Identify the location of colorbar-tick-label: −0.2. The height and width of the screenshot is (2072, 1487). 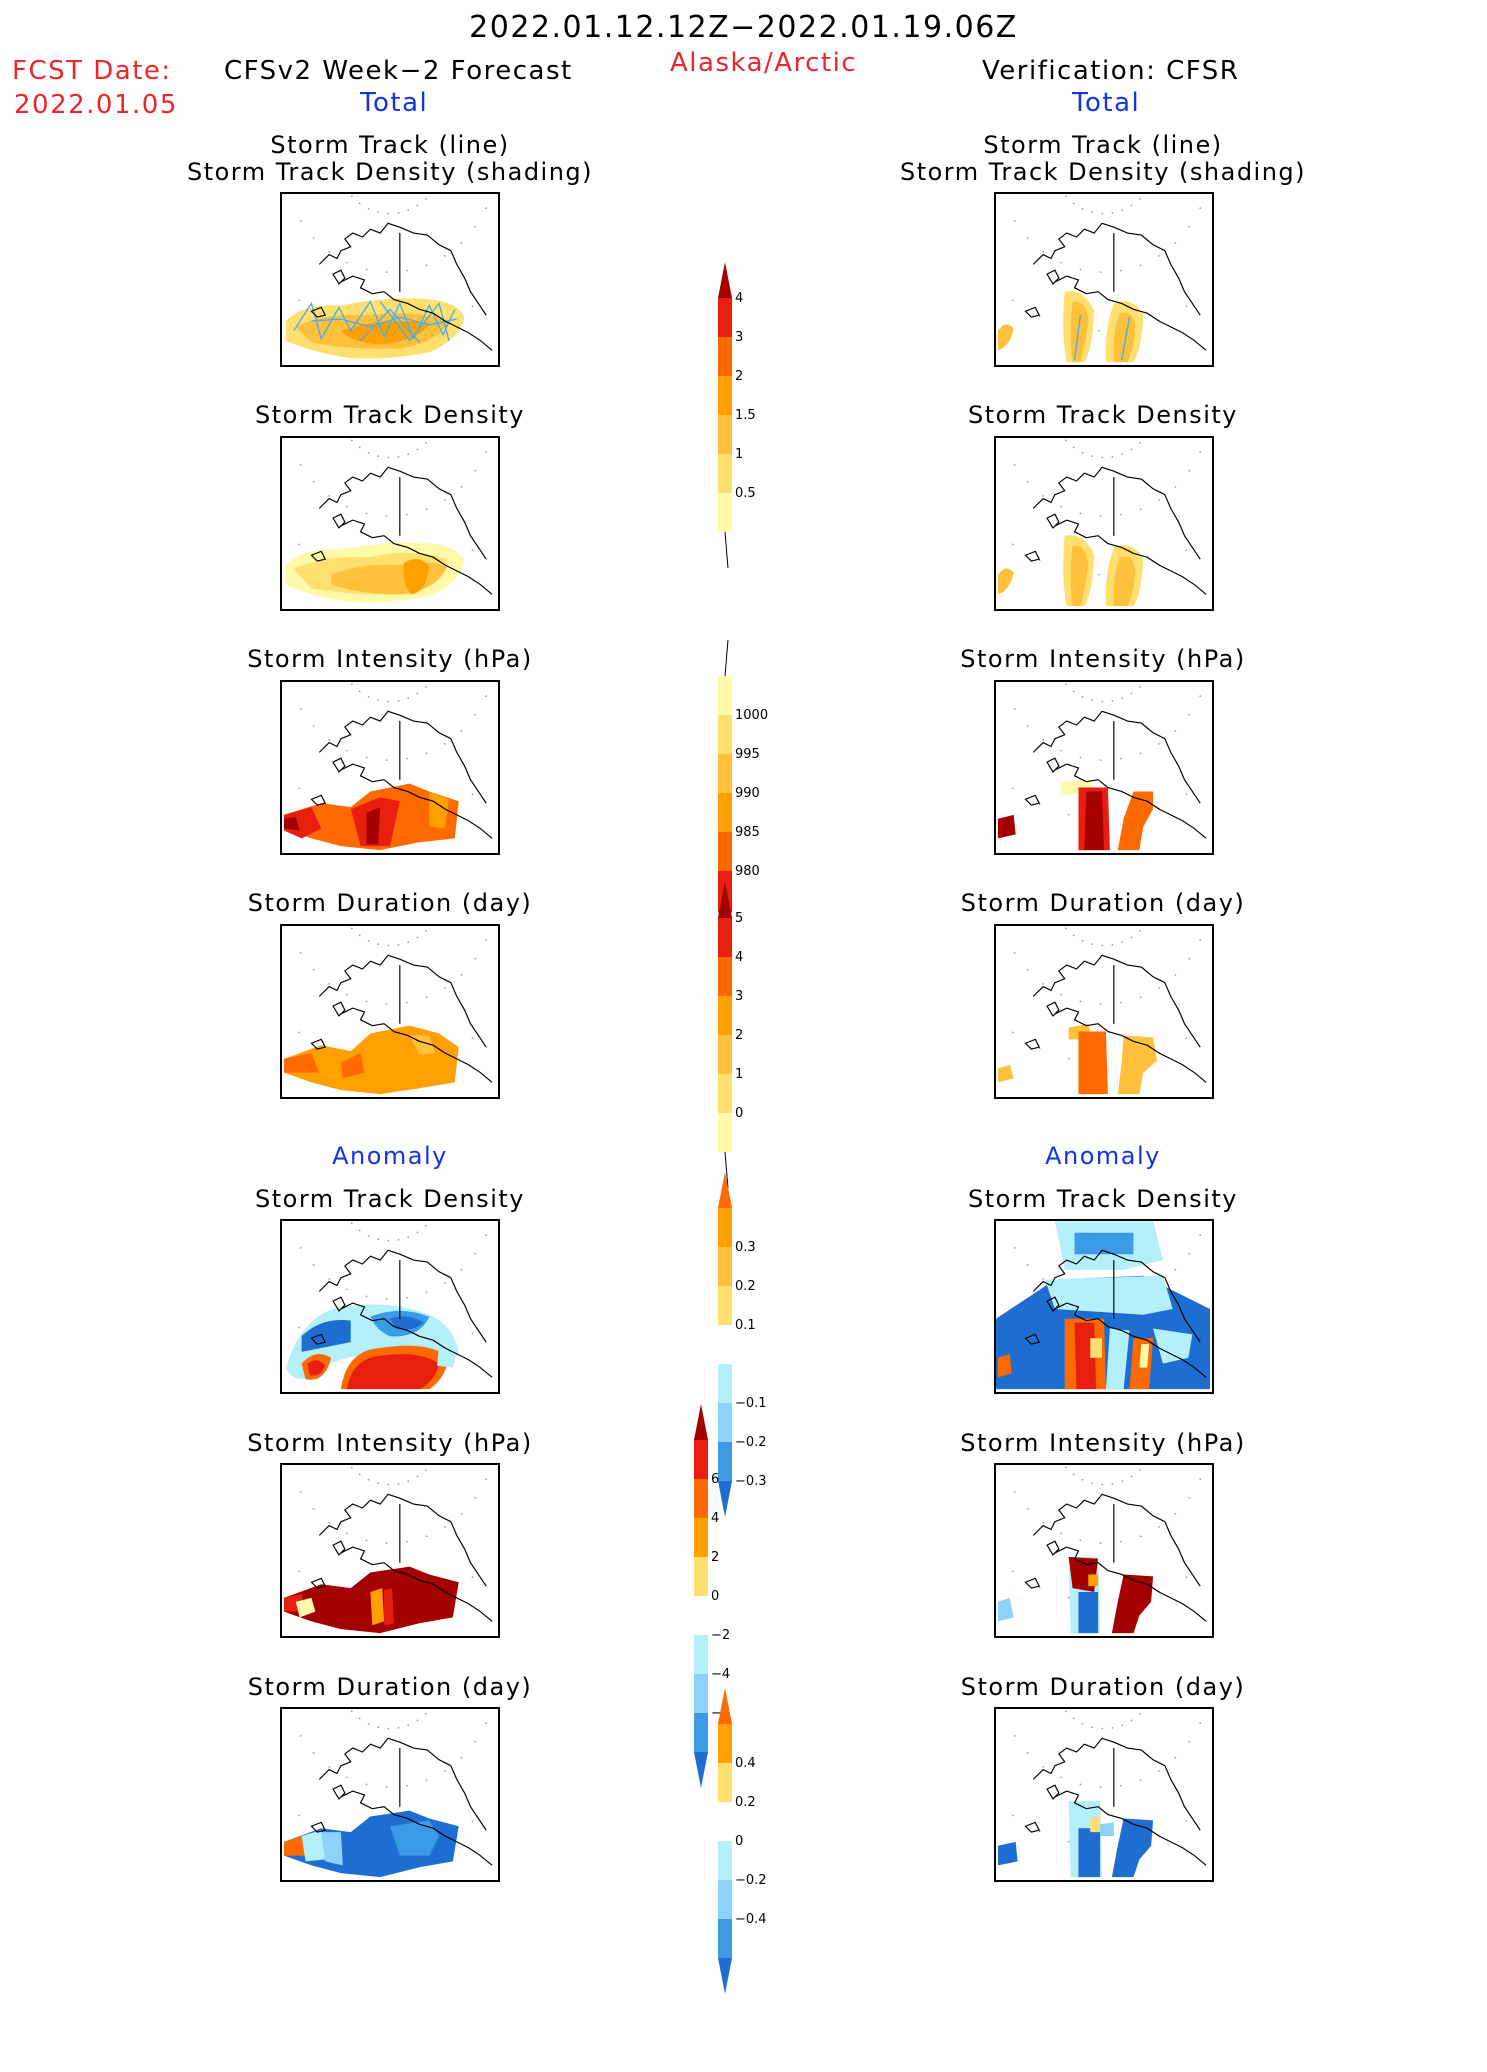
(751, 1880).